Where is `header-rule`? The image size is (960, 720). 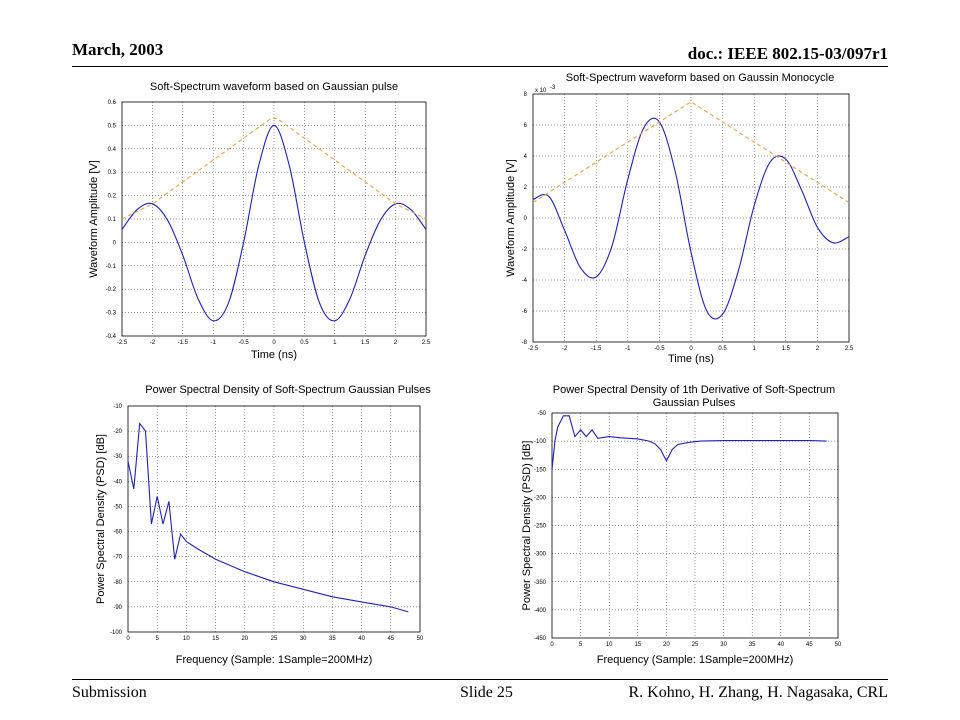
header-rule is located at coordinates (480, 66).